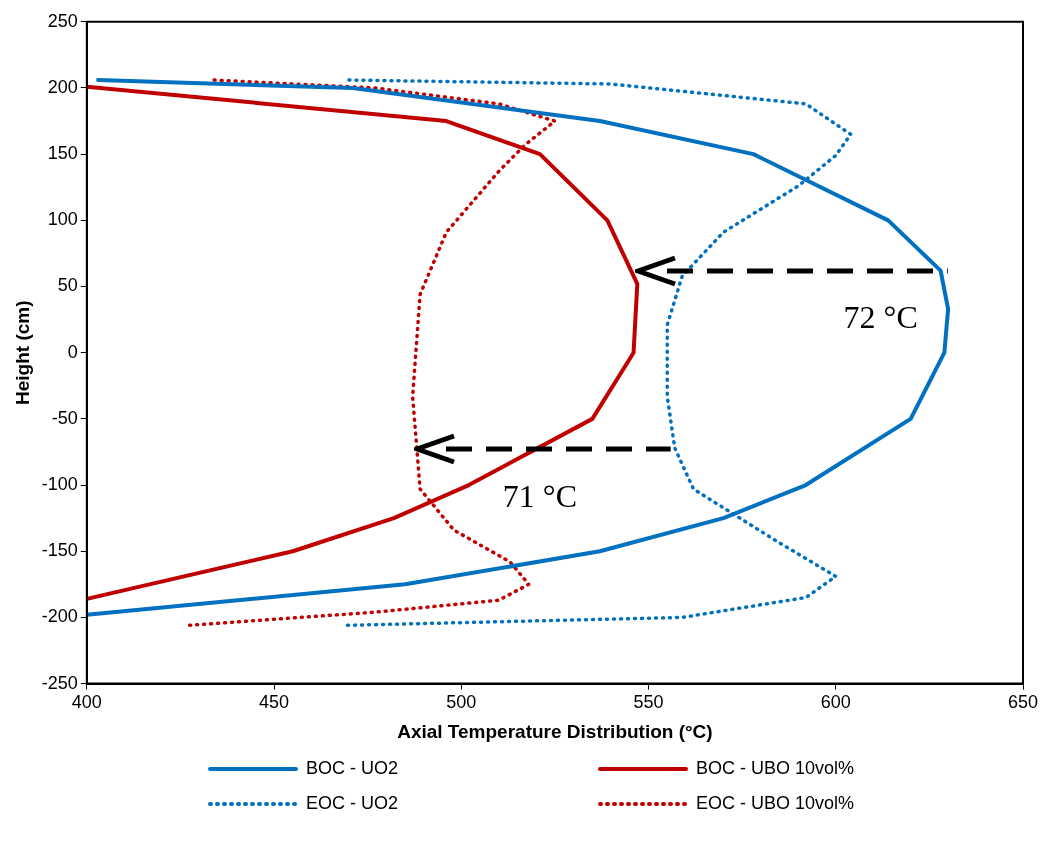  Describe the element at coordinates (274, 702) in the screenshot. I see `x-tick-label: 450` at that location.